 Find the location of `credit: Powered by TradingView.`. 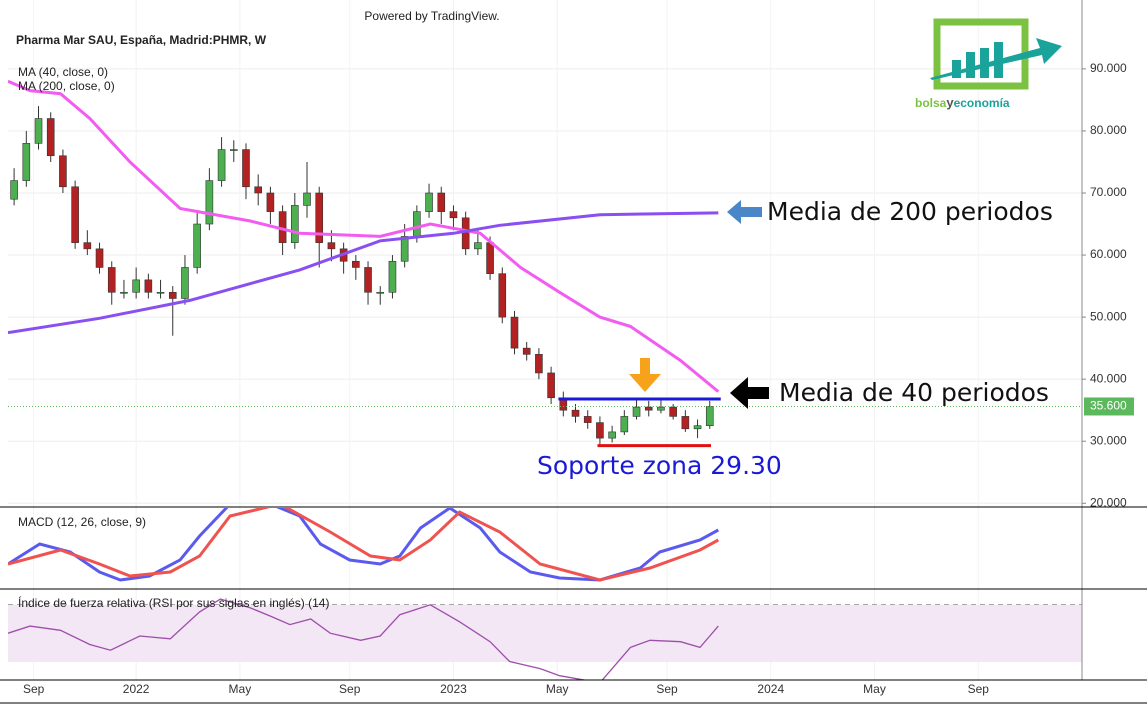

credit: Powered by TradingView. is located at coordinates (431, 16).